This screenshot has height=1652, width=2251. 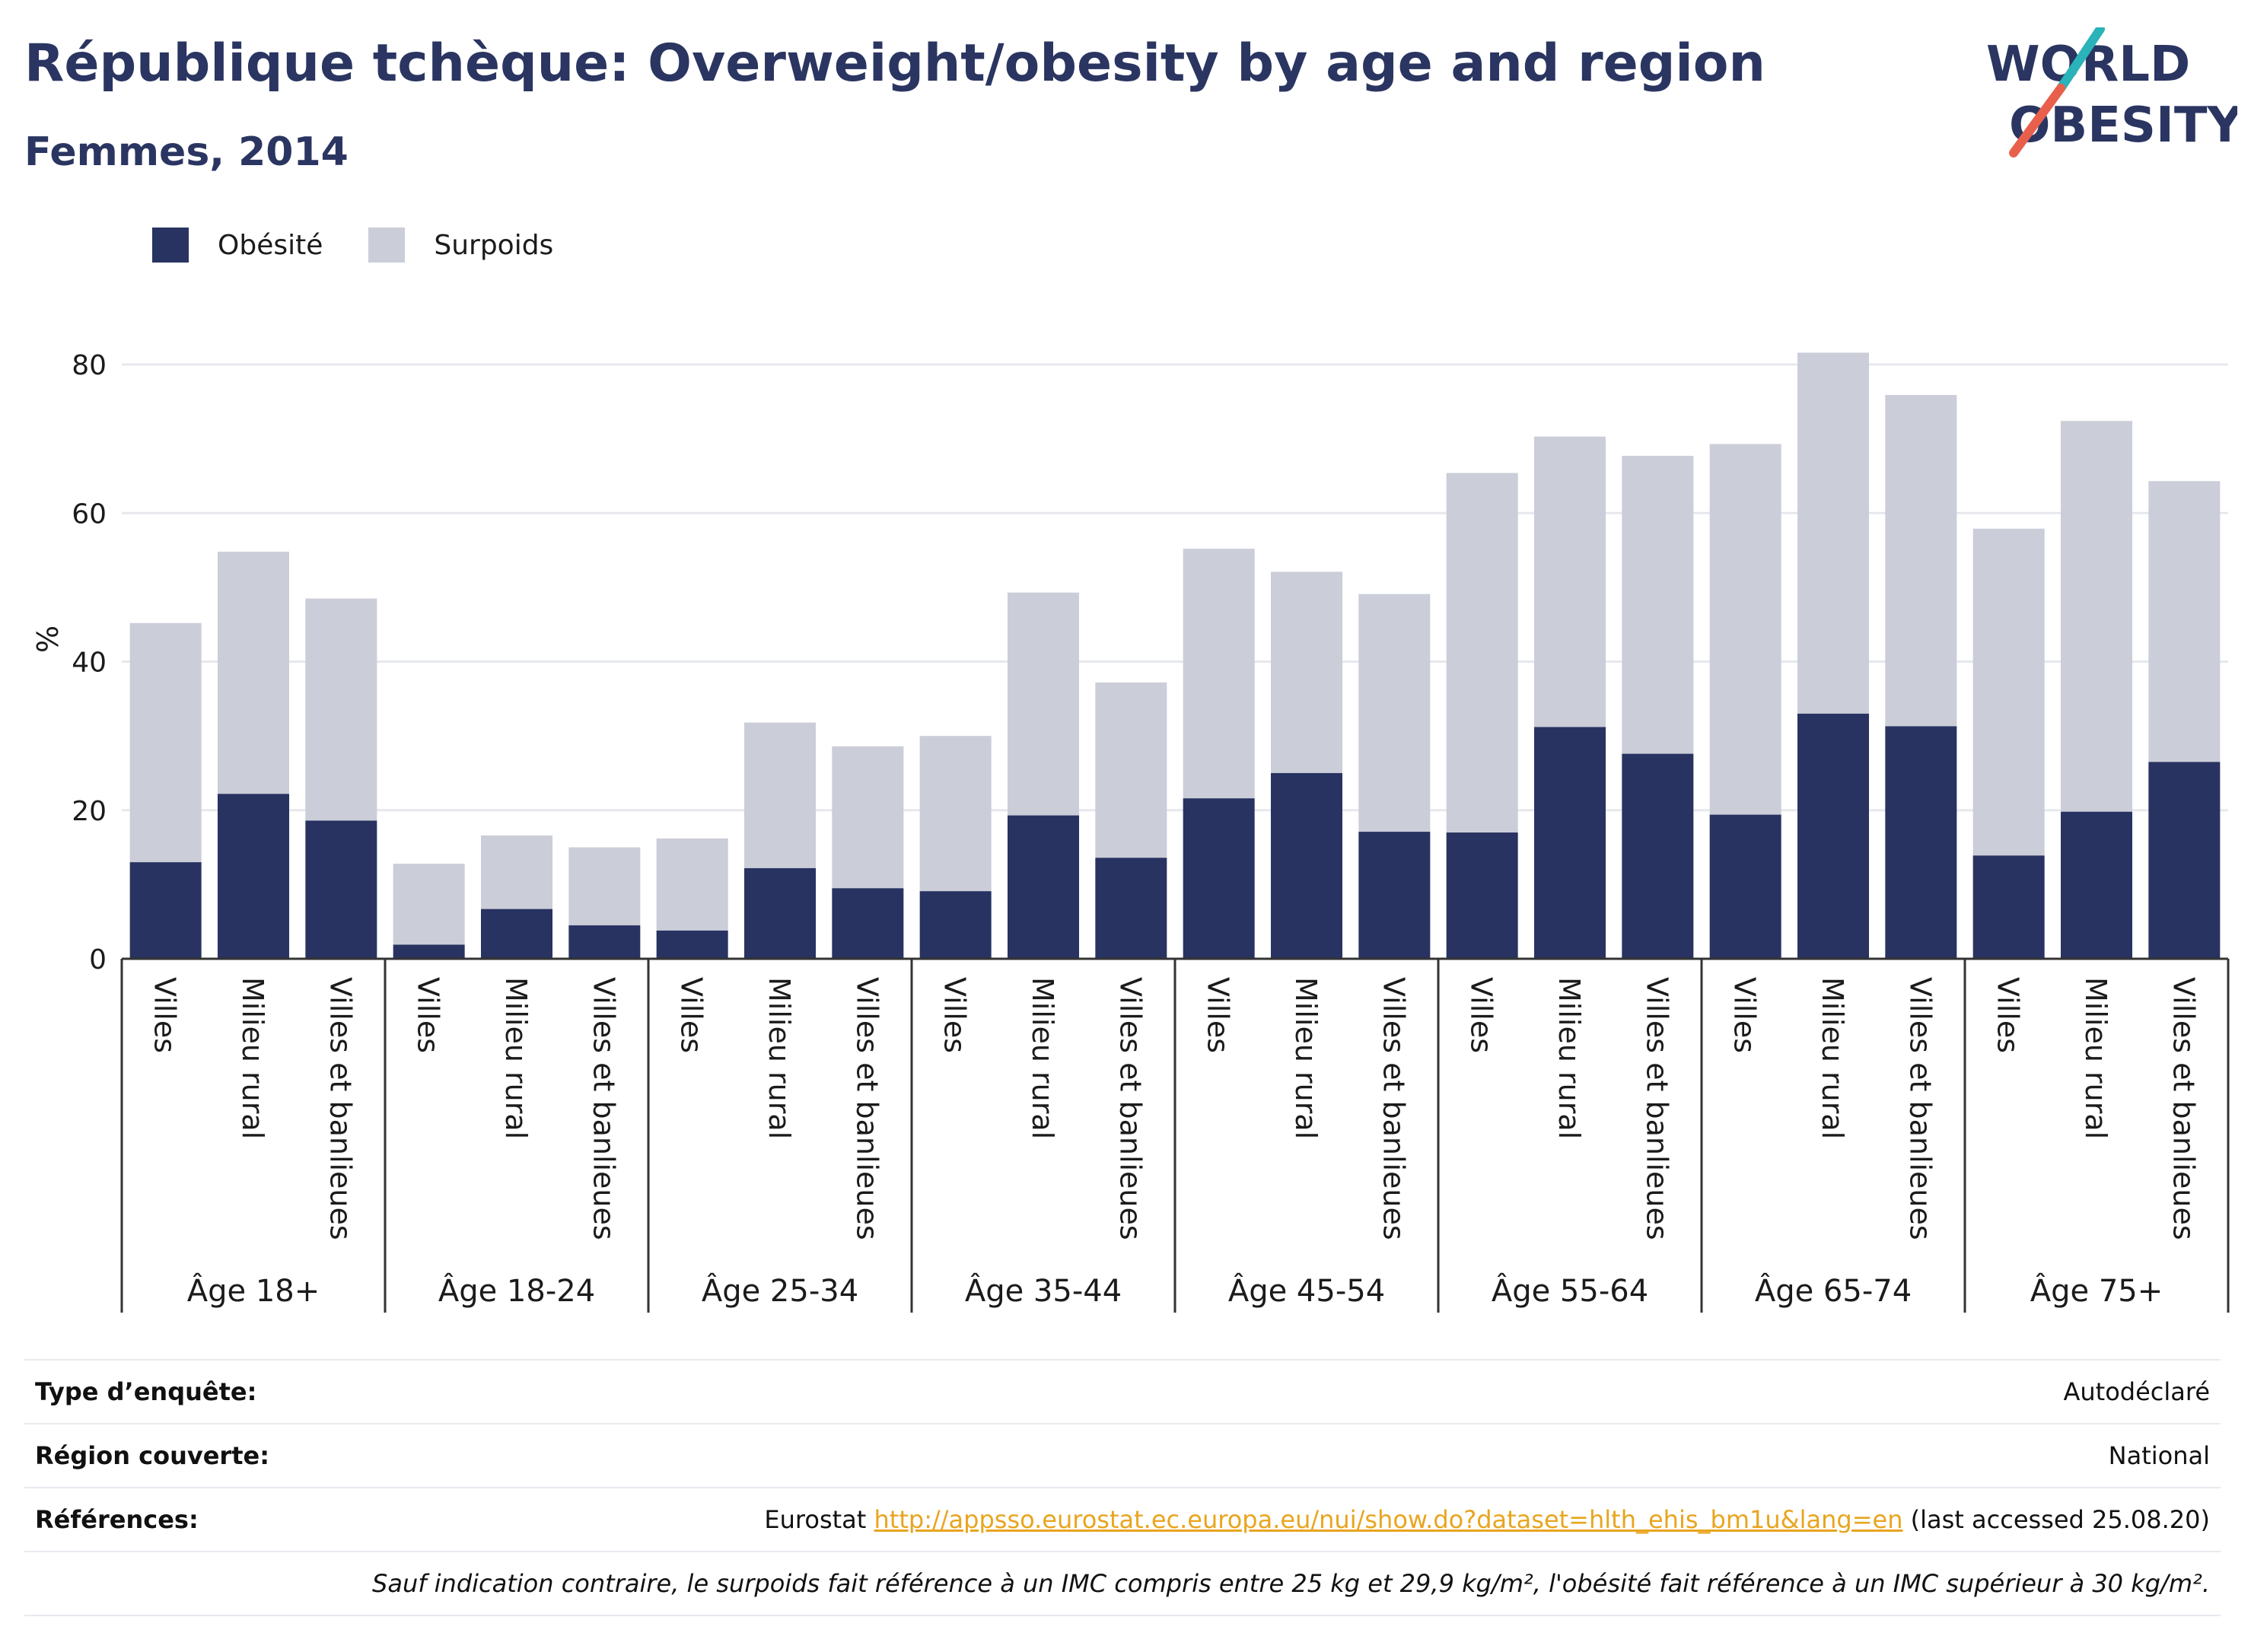 I want to click on references-label: Références:, so click(x=117, y=1519).